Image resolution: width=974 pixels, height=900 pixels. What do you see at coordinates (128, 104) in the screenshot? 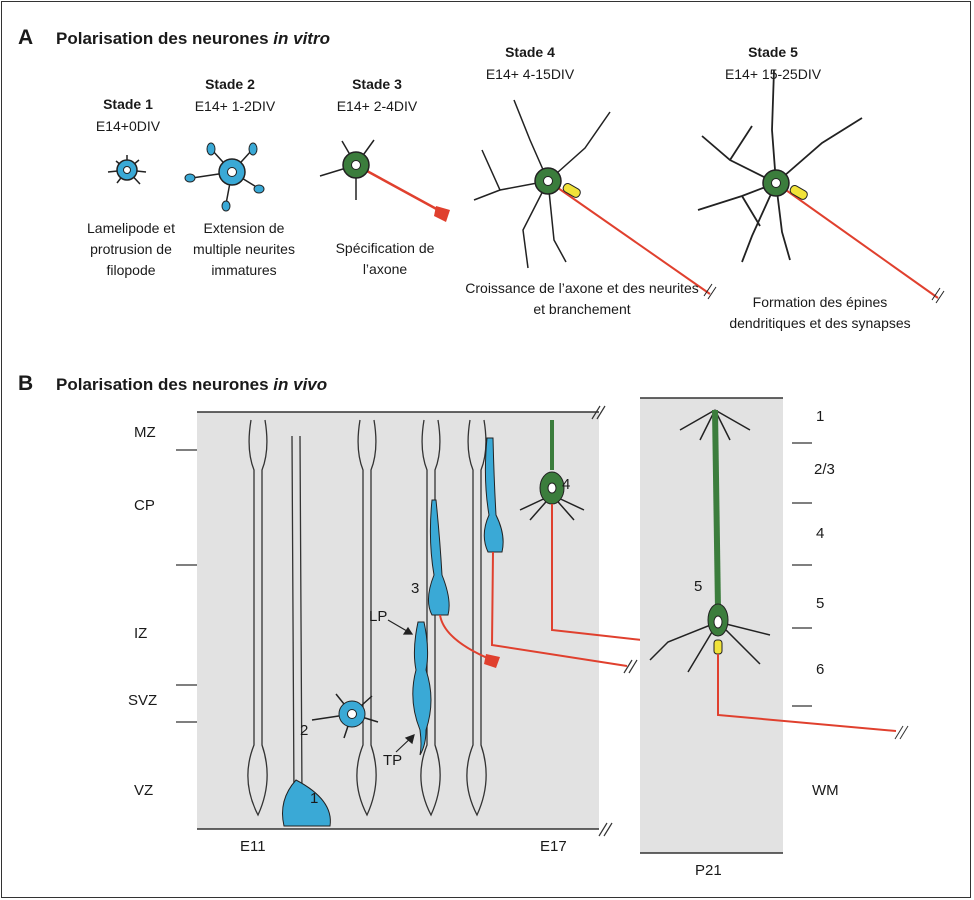
I see `stage1-title: Stade 1` at bounding box center [128, 104].